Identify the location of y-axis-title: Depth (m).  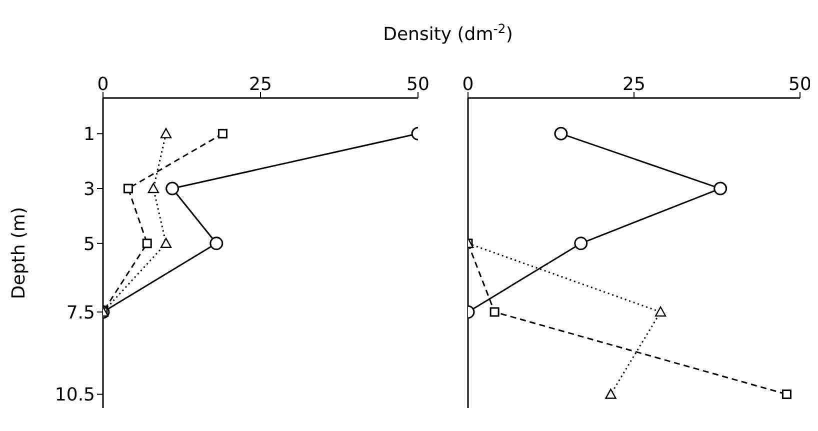
(19, 253).